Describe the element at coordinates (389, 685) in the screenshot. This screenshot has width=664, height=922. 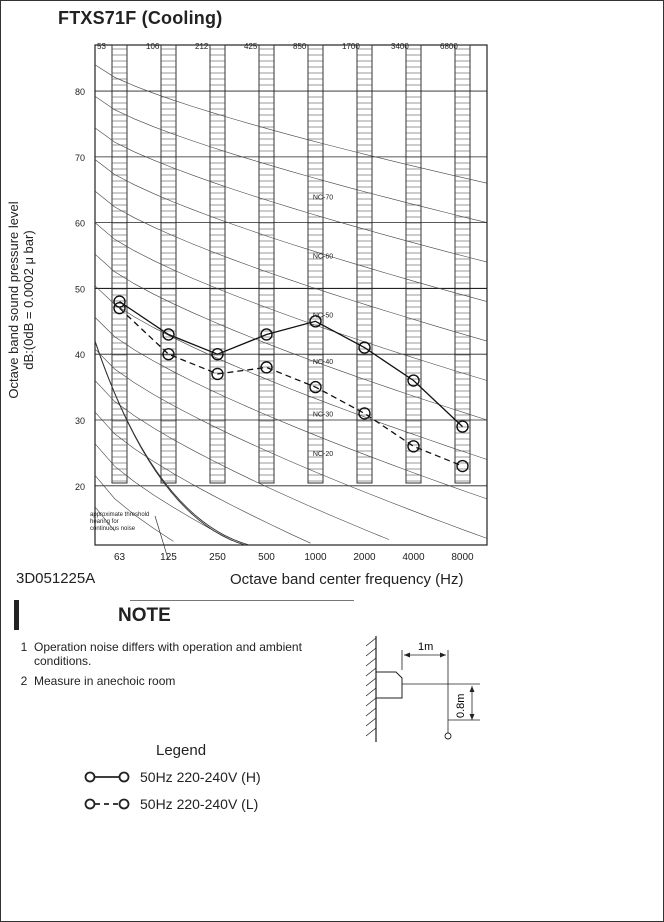
I see `indoor-unit` at that location.